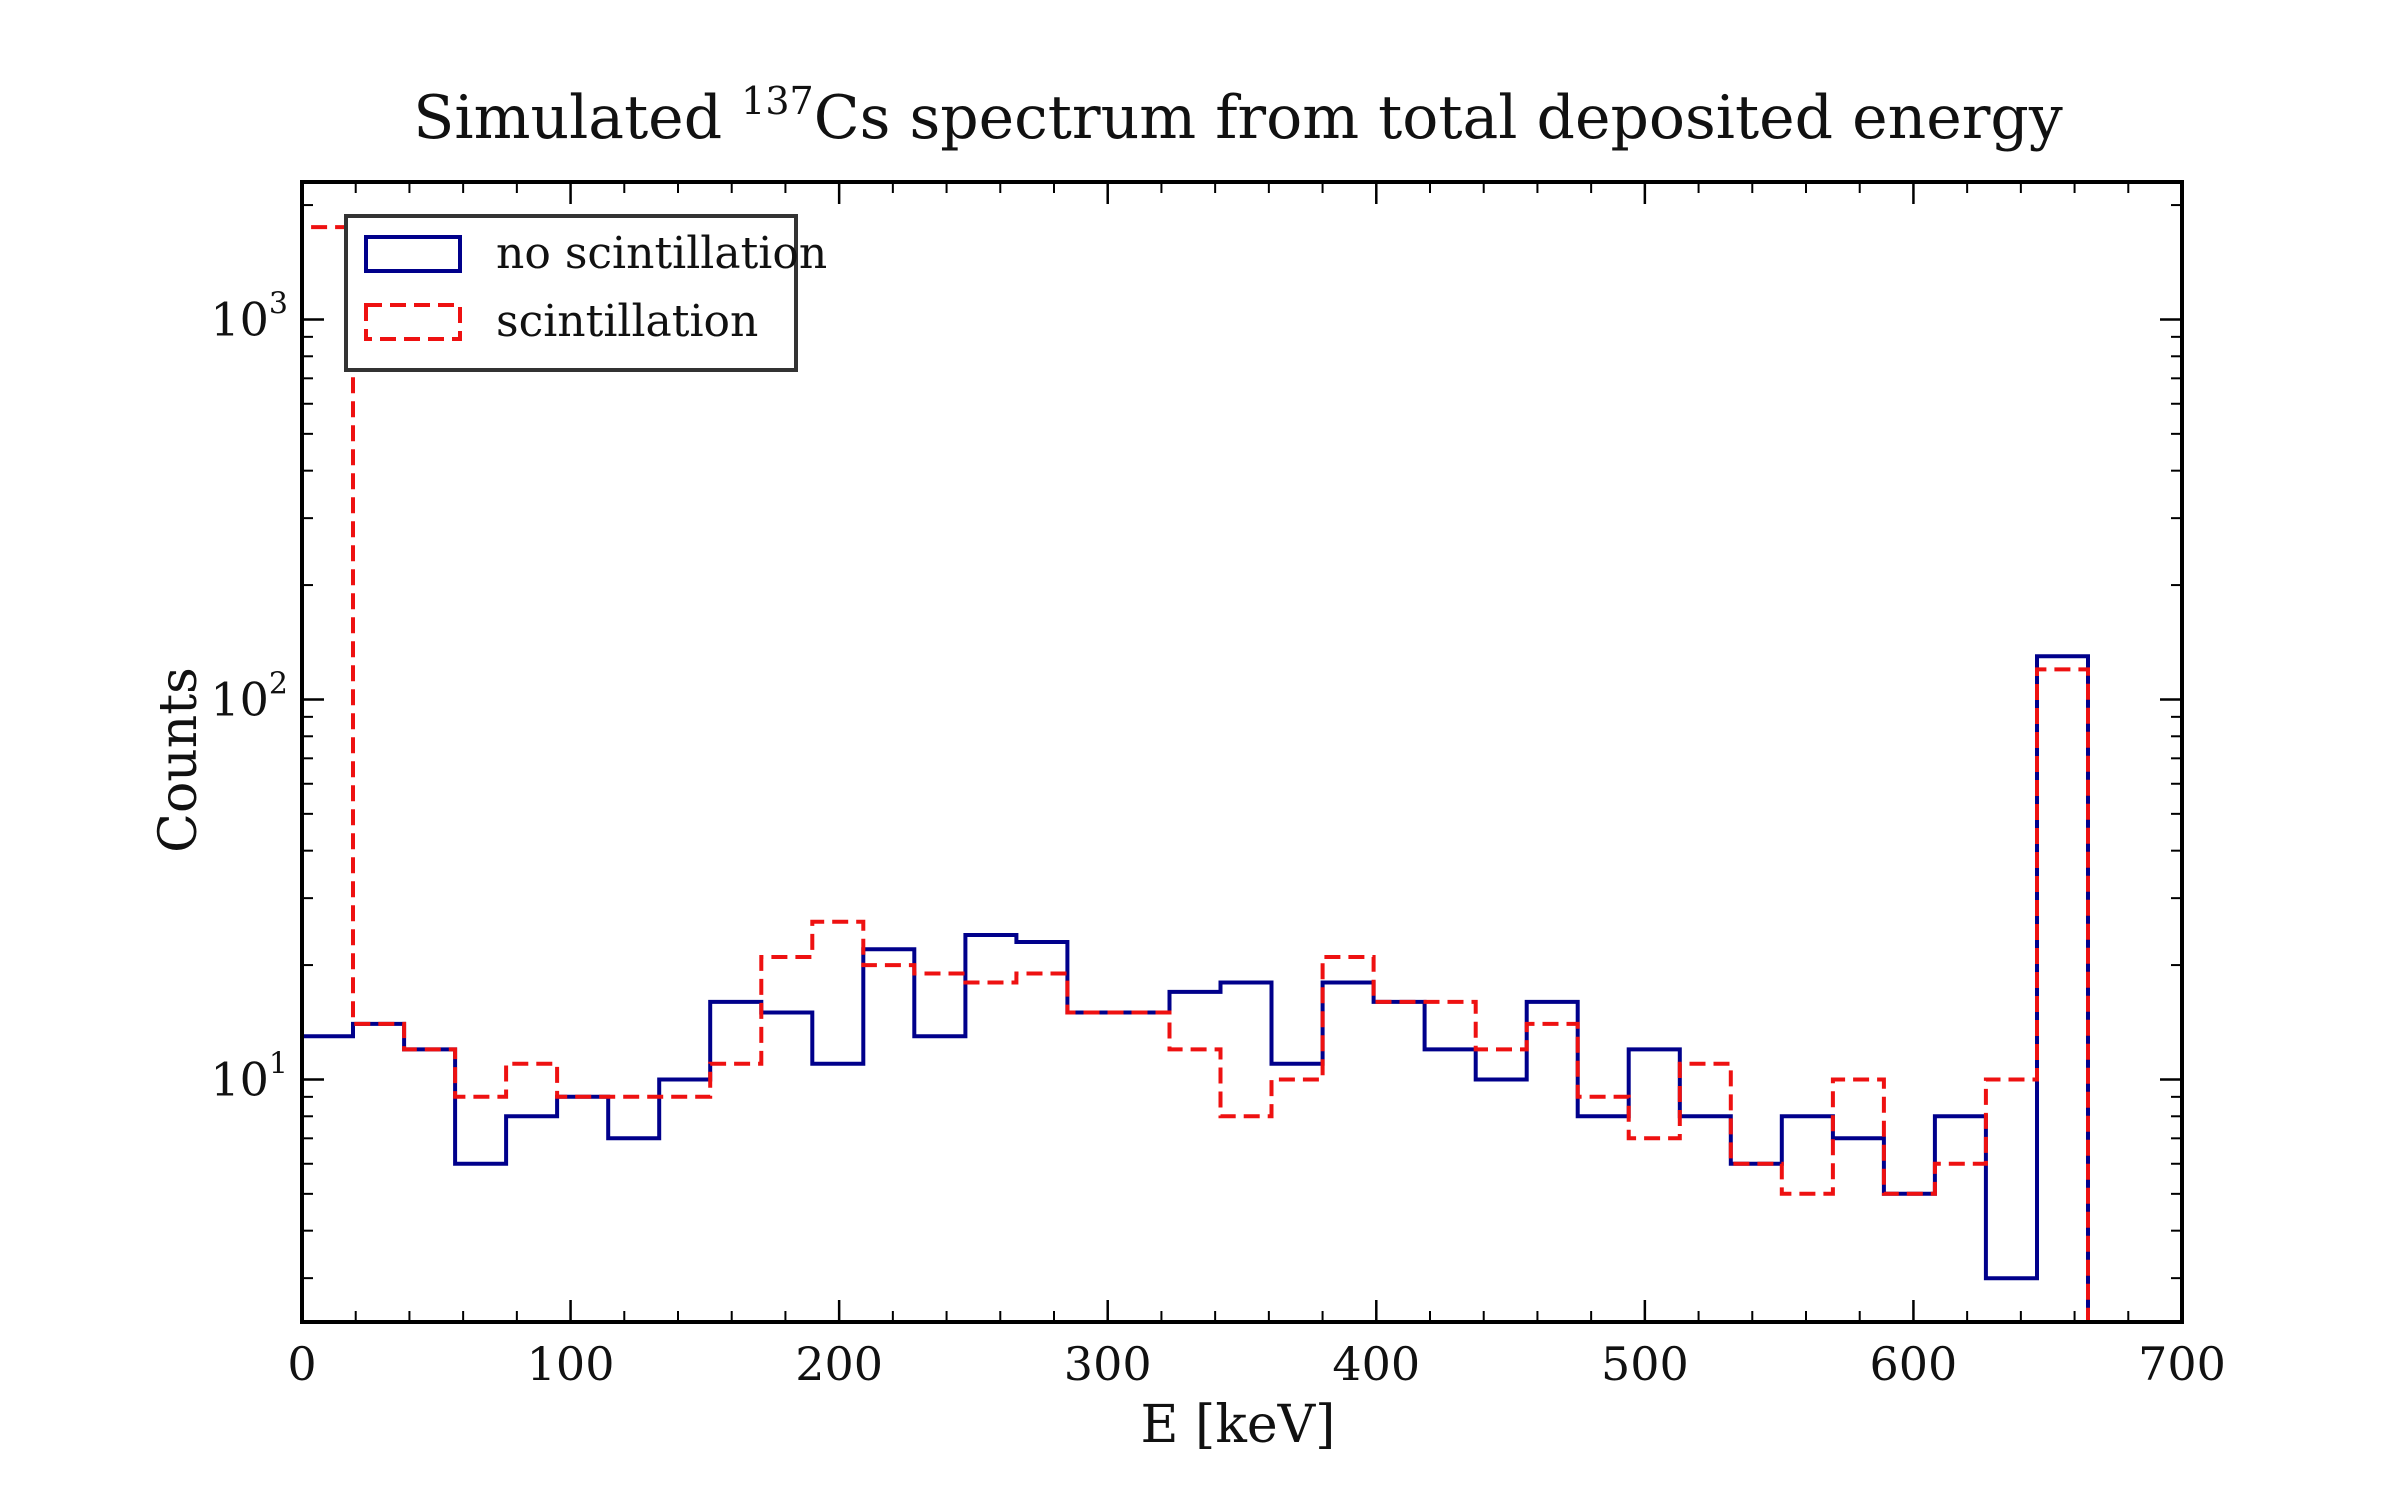  What do you see at coordinates (249, 316) in the screenshot?
I see `y-tick-label: 10³` at bounding box center [249, 316].